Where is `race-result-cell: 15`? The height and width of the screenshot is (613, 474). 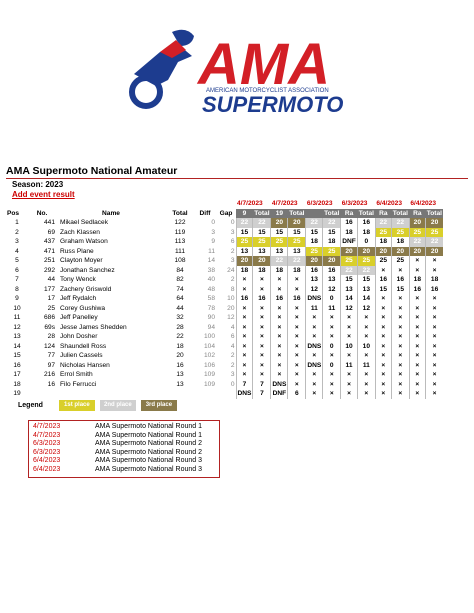 race-result-cell: 15 is located at coordinates (349, 280).